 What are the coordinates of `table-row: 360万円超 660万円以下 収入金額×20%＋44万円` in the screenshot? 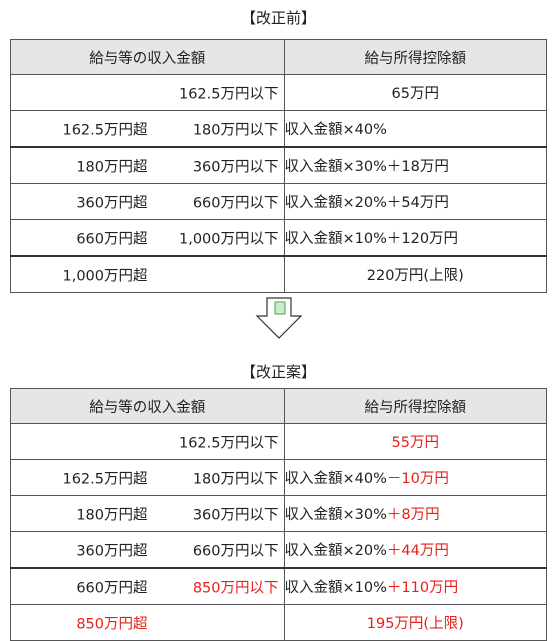 It's located at (278, 550).